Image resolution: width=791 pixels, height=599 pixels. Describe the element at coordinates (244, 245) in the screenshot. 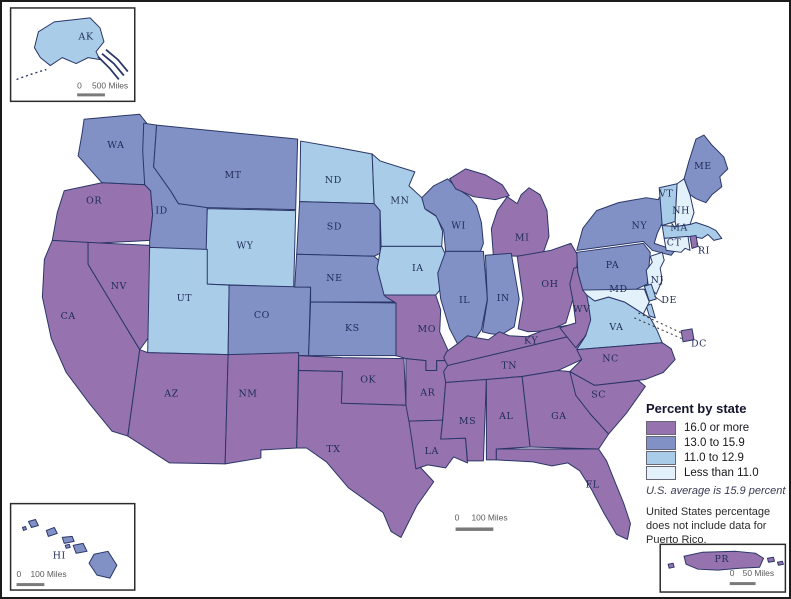

I see `state-label-wy: WY` at that location.